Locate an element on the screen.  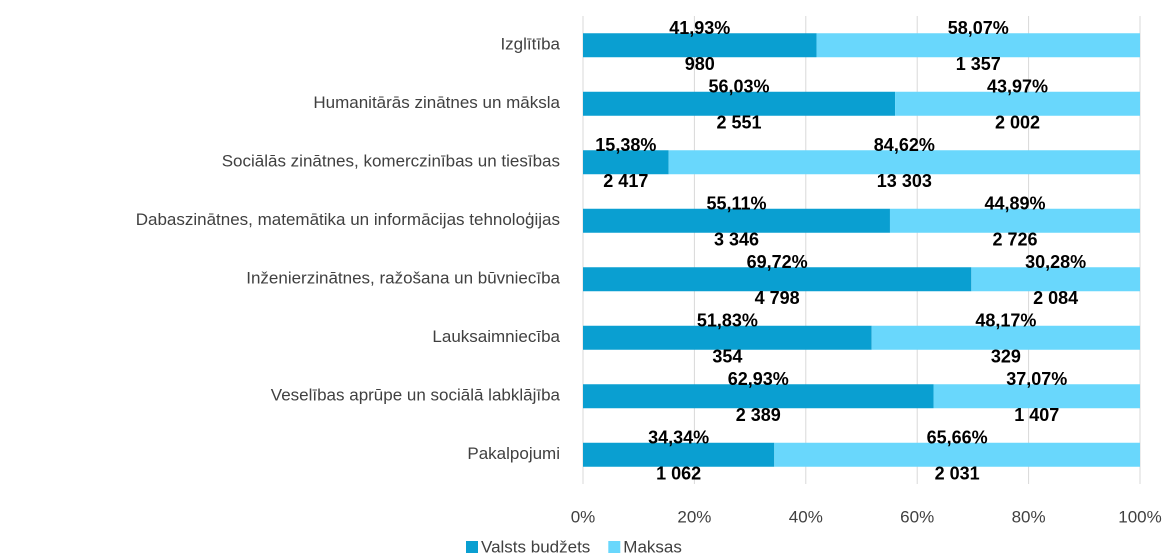
x-tick-label: 100% is located at coordinates (1139, 516).